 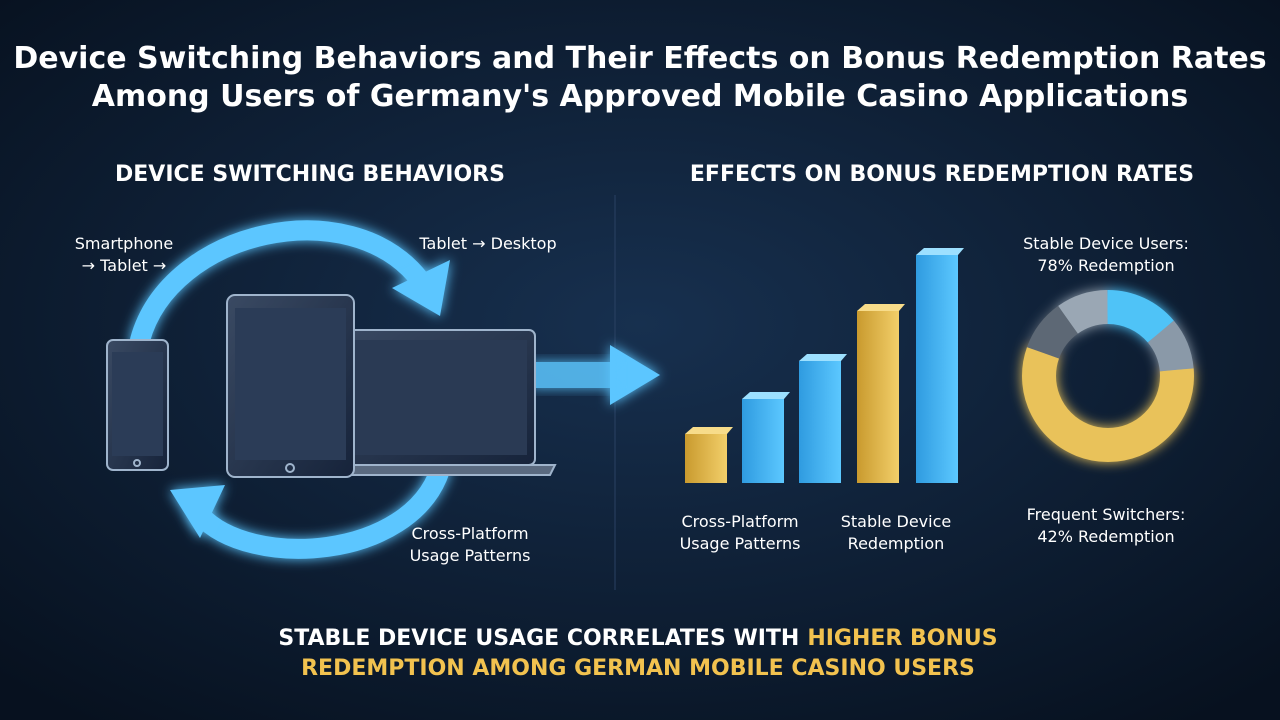 I want to click on footer-text: STABLE DEVICE USAGE CORRELATES WITH, so click(x=538, y=638).